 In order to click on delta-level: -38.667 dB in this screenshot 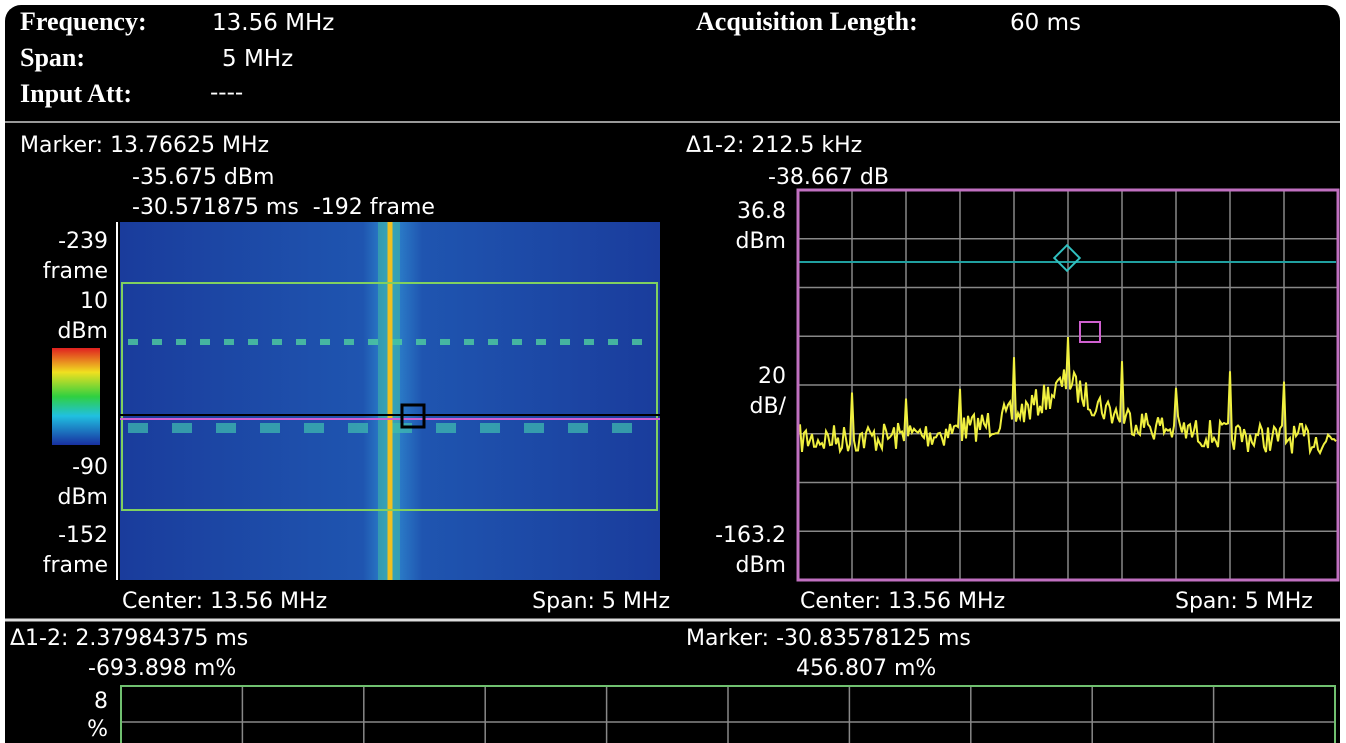, I will do `click(828, 177)`.